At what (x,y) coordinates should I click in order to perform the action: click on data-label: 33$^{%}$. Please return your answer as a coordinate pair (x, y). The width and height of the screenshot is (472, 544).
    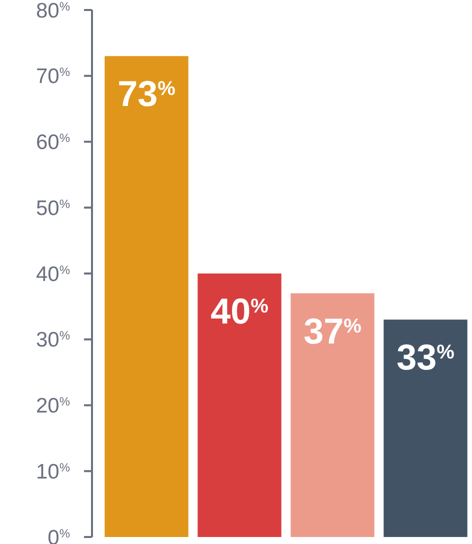
    Looking at the image, I should click on (425, 357).